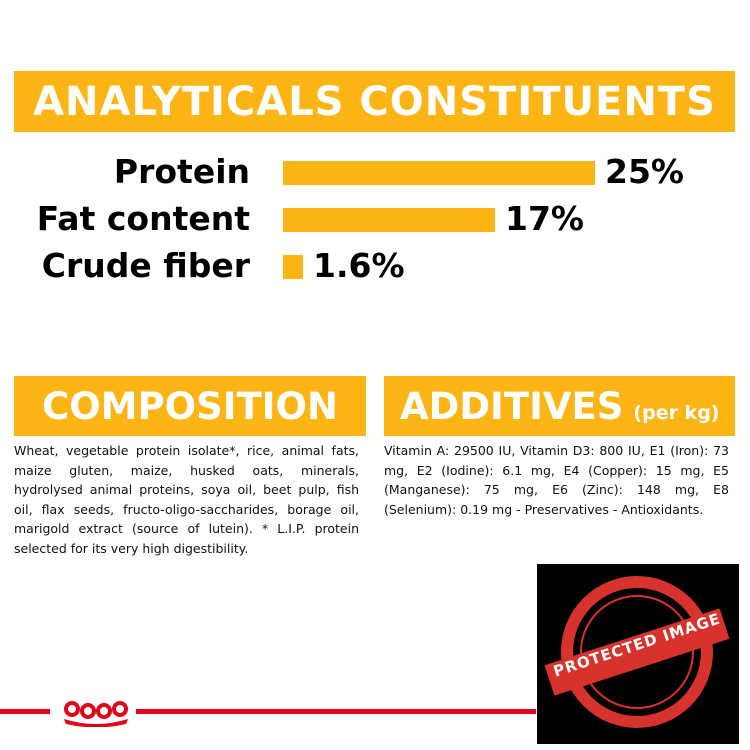  What do you see at coordinates (676, 413) in the screenshot?
I see `additives-subtitle: (per kg)` at bounding box center [676, 413].